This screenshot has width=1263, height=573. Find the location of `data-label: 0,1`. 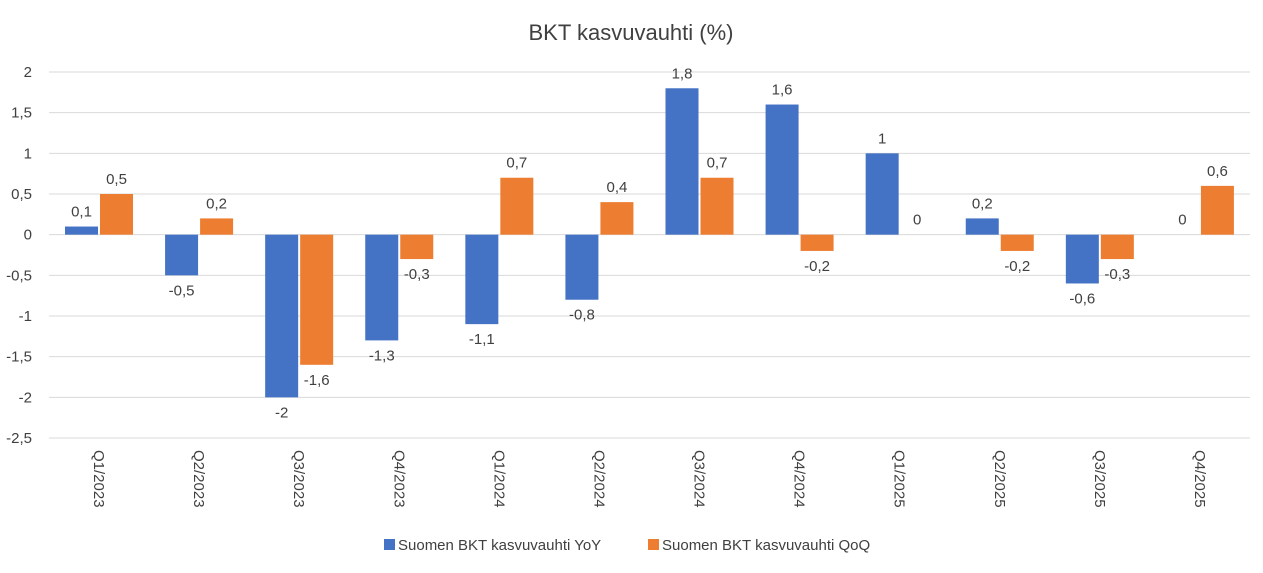

data-label: 0,1 is located at coordinates (81, 212).